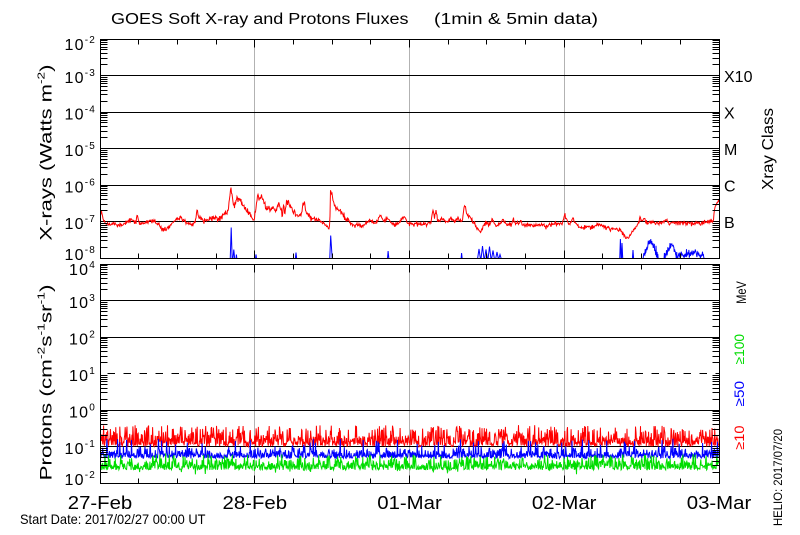 This screenshot has width=800, height=535. I want to click on svg-text: ≥100, so click(739, 349).